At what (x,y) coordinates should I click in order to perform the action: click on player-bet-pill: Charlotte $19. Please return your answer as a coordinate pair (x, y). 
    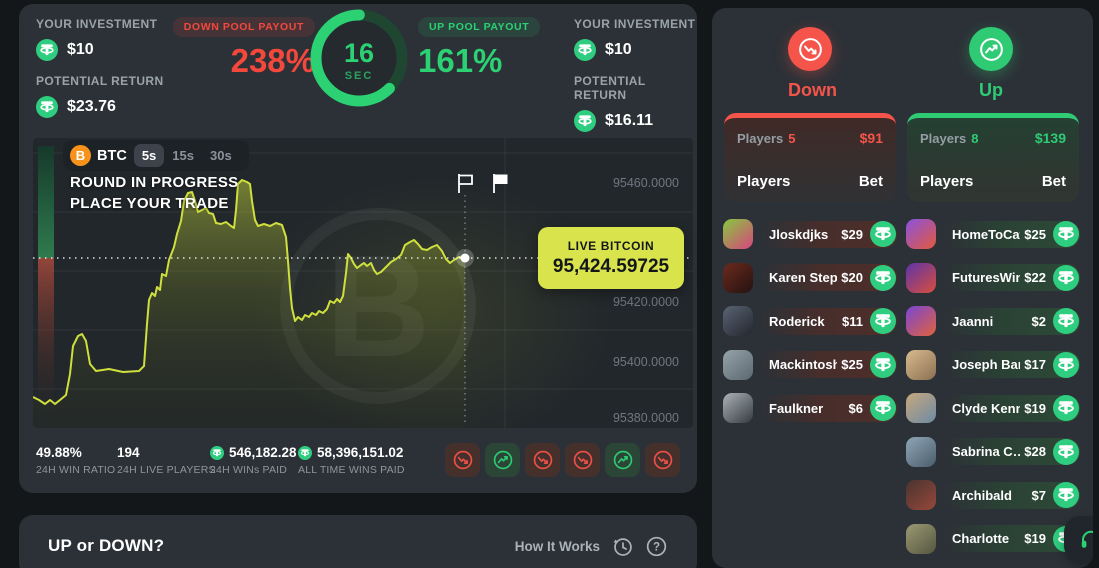
    Looking at the image, I should click on (1011, 538).